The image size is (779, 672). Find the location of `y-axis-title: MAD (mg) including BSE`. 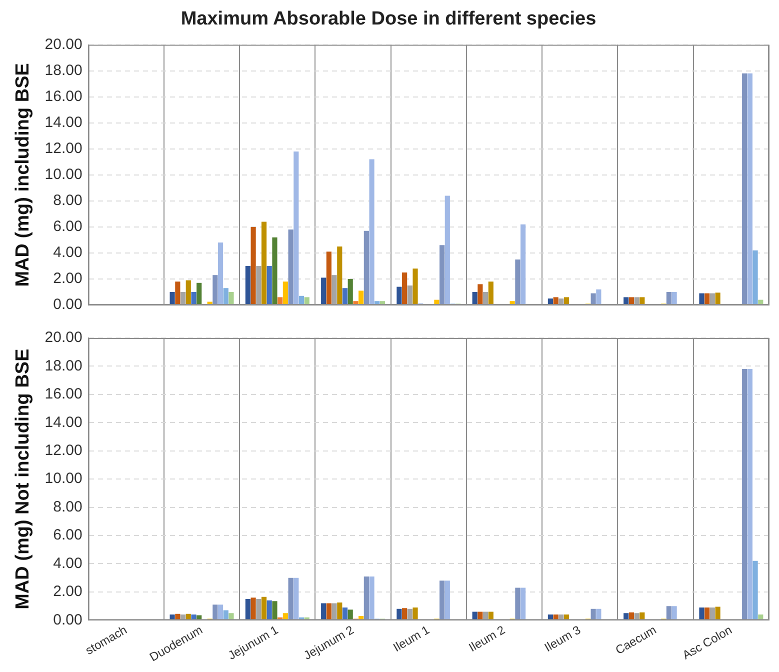

y-axis-title: MAD (mg) including BSE is located at coordinates (23, 175).